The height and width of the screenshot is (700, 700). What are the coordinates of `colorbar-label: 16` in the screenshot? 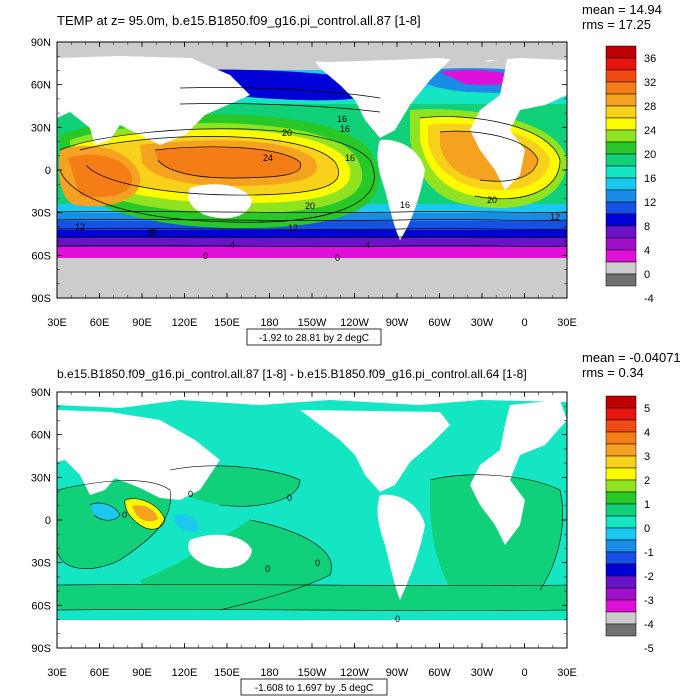 It's located at (650, 179).